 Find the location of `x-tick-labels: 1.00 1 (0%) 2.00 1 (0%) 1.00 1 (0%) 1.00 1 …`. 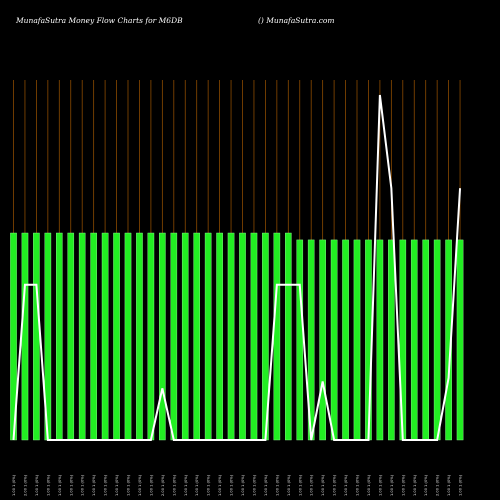

x-tick-labels: 1.00 1 (0%) 2.00 1 (0%) 1.00 1 (0%) 1.00 1 … is located at coordinates (237, 485).